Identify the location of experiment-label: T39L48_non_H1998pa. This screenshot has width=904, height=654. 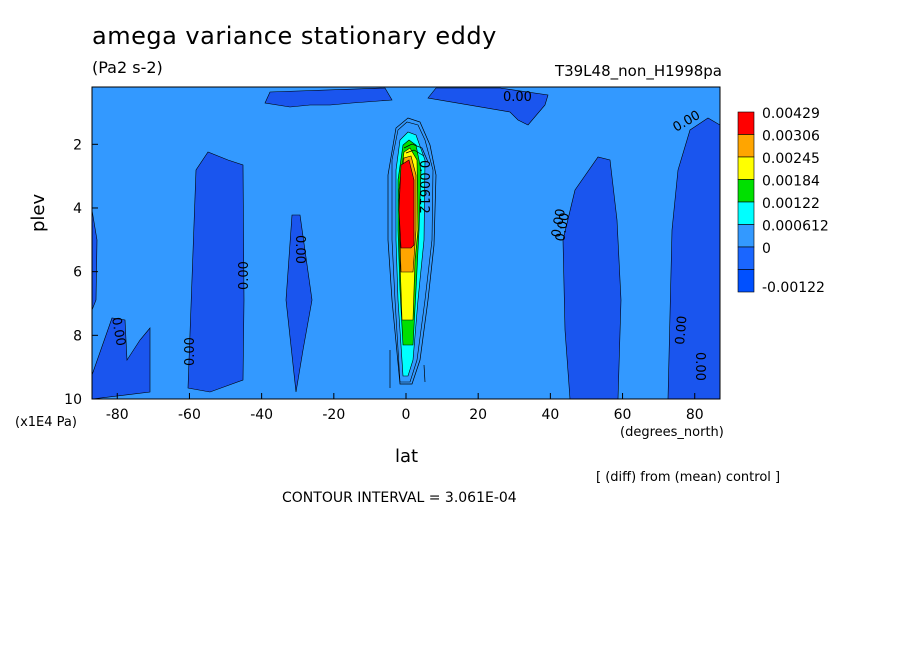
(638, 71).